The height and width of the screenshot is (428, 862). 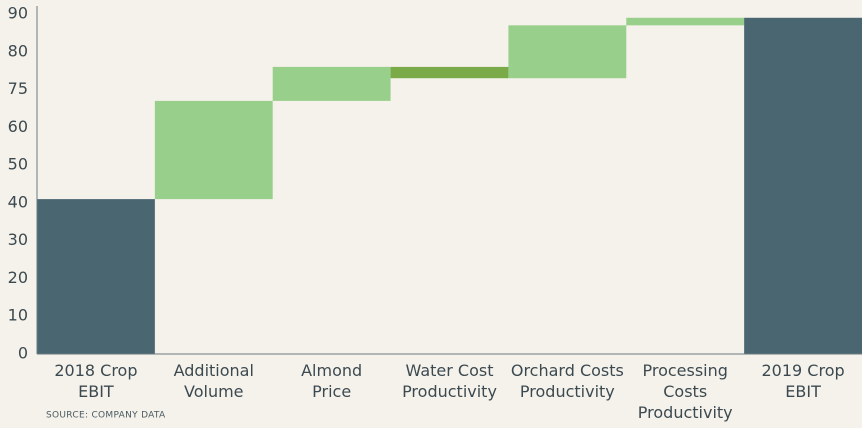 What do you see at coordinates (331, 381) in the screenshot?
I see `x-tick-label: Almond Price` at bounding box center [331, 381].